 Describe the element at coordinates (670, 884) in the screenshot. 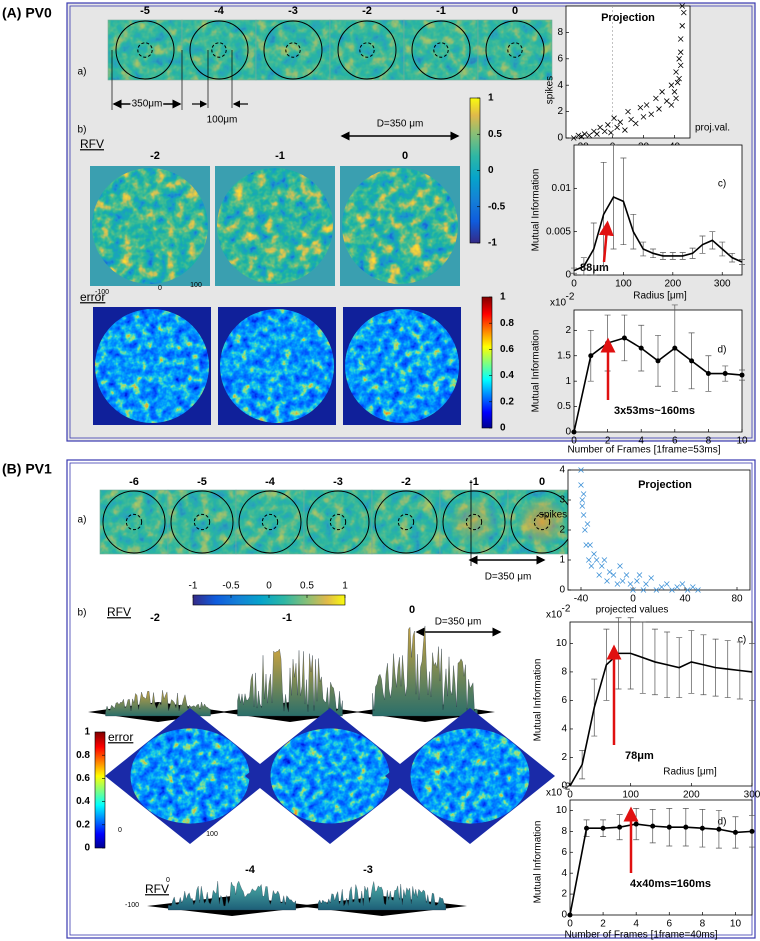

I see `annotation: 4x40ms=160ms` at that location.